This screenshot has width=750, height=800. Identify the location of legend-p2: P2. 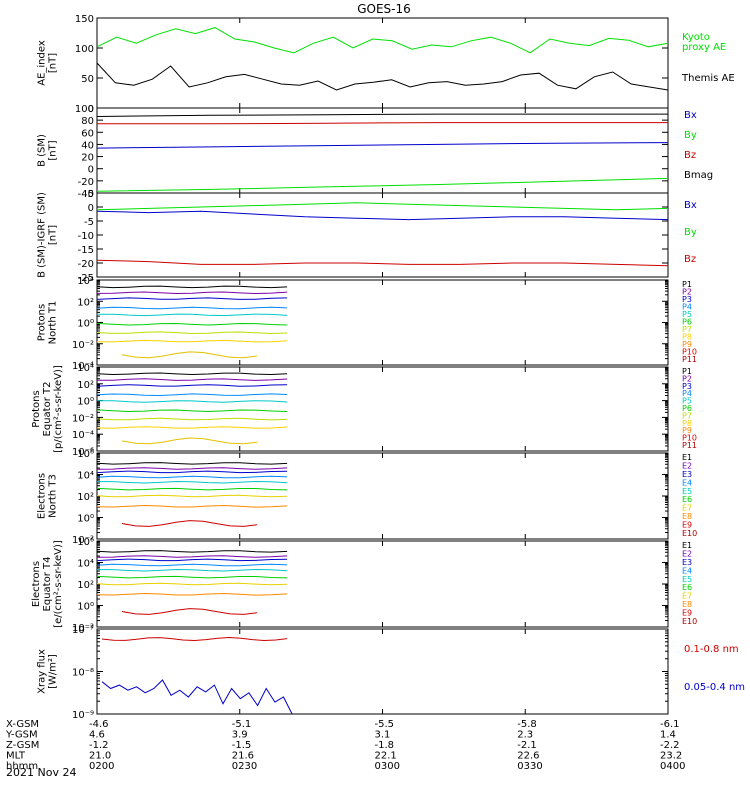
(687, 378).